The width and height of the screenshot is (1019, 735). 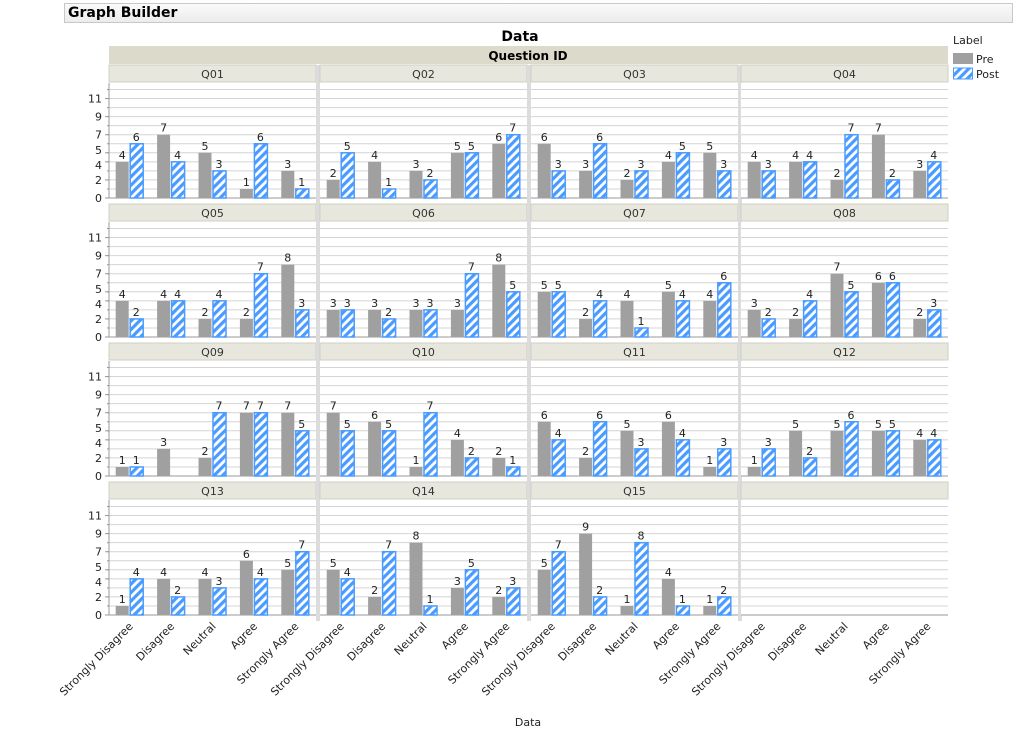 I want to click on panel-label: Q14, so click(x=423, y=491).